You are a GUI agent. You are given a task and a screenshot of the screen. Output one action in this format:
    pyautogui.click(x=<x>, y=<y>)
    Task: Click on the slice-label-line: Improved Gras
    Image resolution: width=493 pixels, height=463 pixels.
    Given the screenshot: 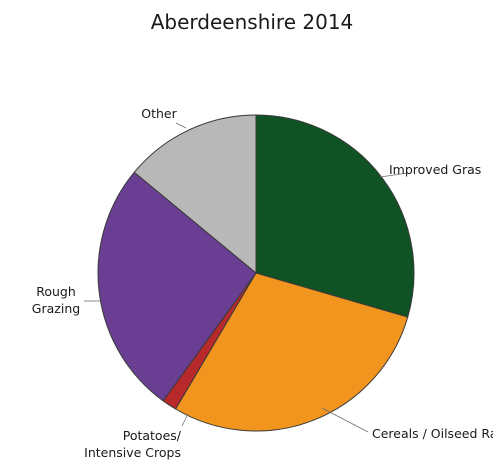 What is the action you would take?
    pyautogui.click(x=435, y=169)
    